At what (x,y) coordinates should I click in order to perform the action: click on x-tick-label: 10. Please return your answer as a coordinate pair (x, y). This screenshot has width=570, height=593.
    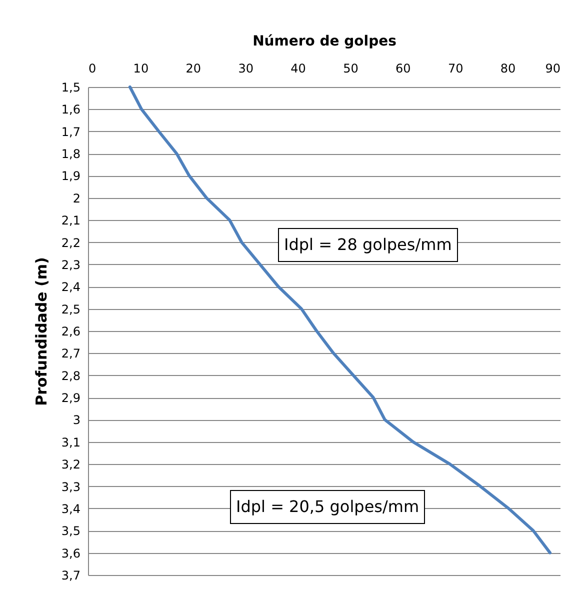
    Looking at the image, I should click on (141, 69).